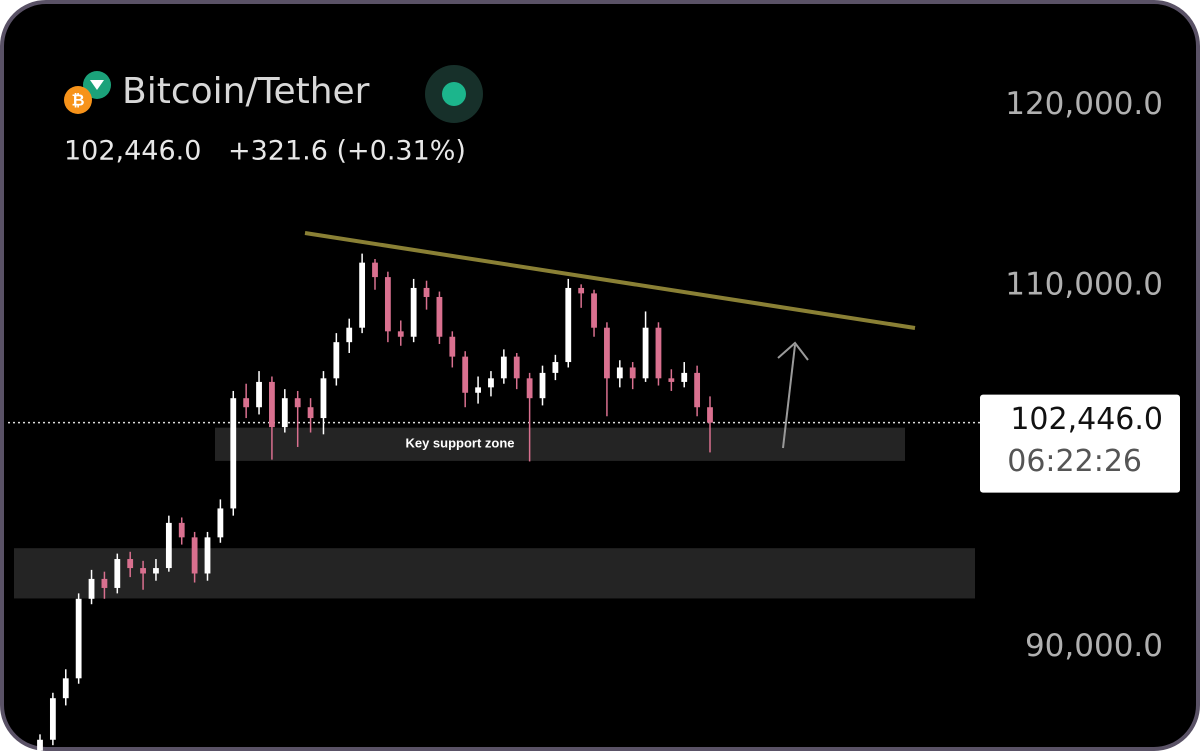  Describe the element at coordinates (132, 151) in the screenshot. I see `header-price: 102,446.0` at that location.